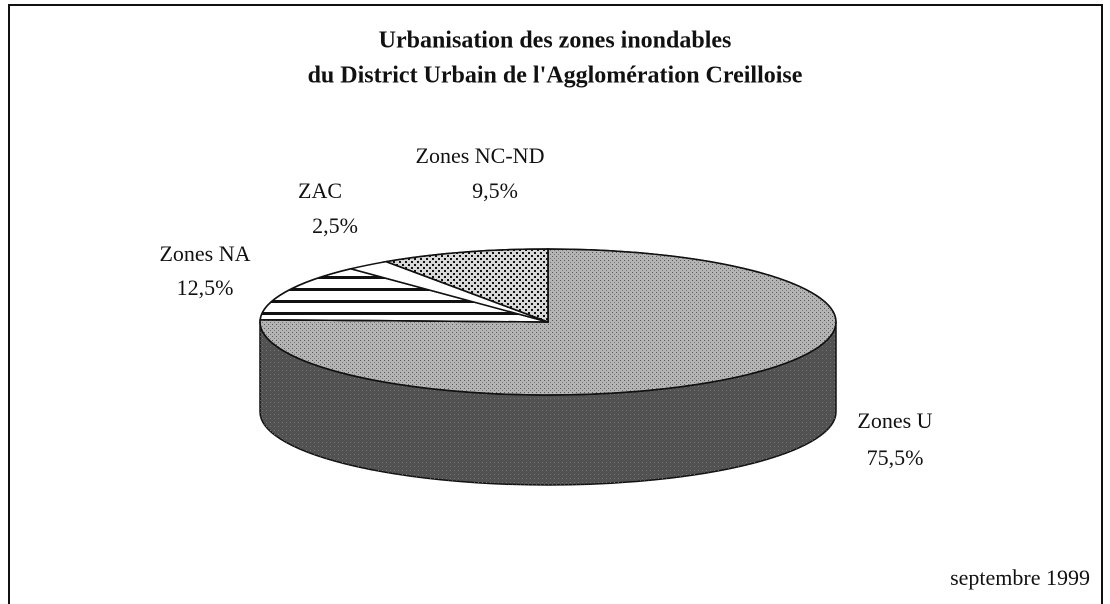 Image resolution: width=1110 pixels, height=604 pixels. I want to click on slice-label: Zones NC-ND, so click(480, 155).